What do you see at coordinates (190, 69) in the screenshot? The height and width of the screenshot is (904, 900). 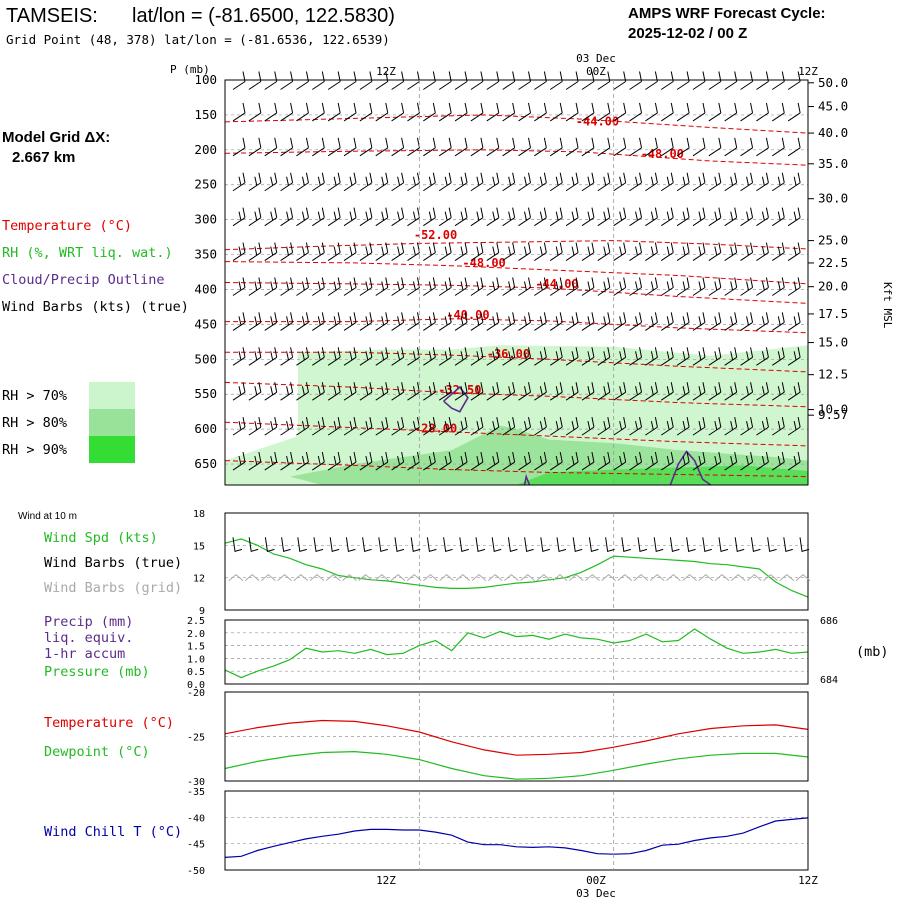 I see `p-axis-label: P (mb)` at bounding box center [190, 69].